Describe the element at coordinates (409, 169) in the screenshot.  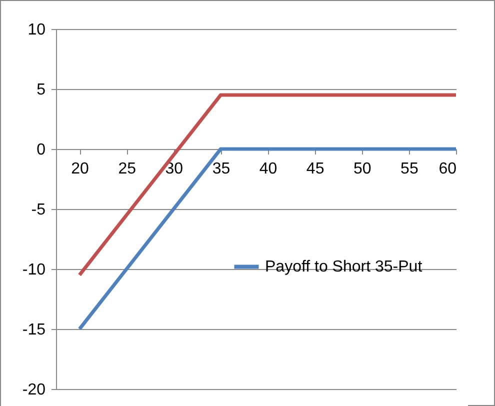
I see `x-tick-label: 55` at that location.